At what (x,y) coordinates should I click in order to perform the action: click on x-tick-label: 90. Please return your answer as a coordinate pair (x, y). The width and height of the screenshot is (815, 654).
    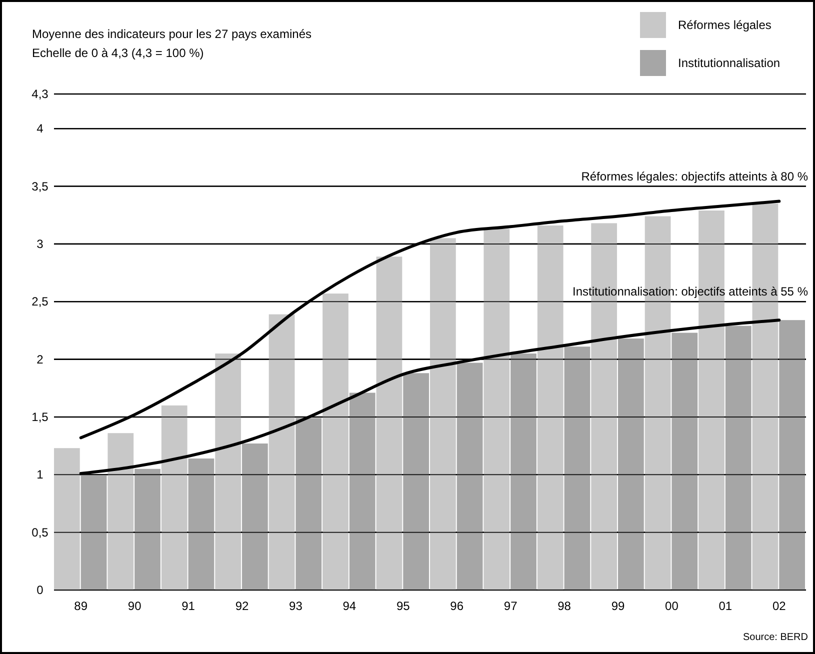
    Looking at the image, I should click on (135, 606).